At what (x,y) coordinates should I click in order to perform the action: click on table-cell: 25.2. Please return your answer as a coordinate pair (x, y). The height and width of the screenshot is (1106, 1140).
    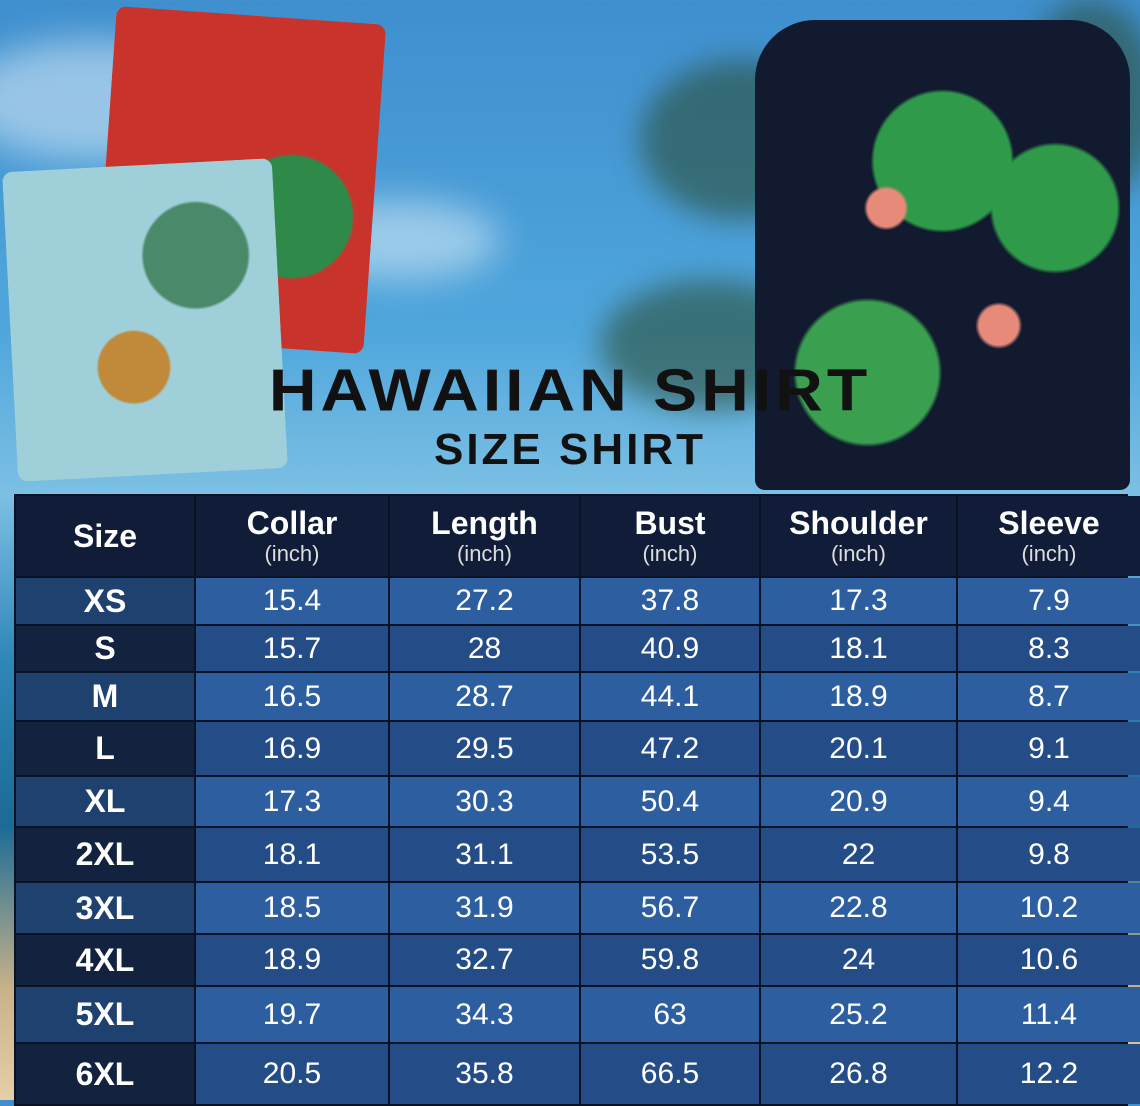
    Looking at the image, I should click on (858, 1014).